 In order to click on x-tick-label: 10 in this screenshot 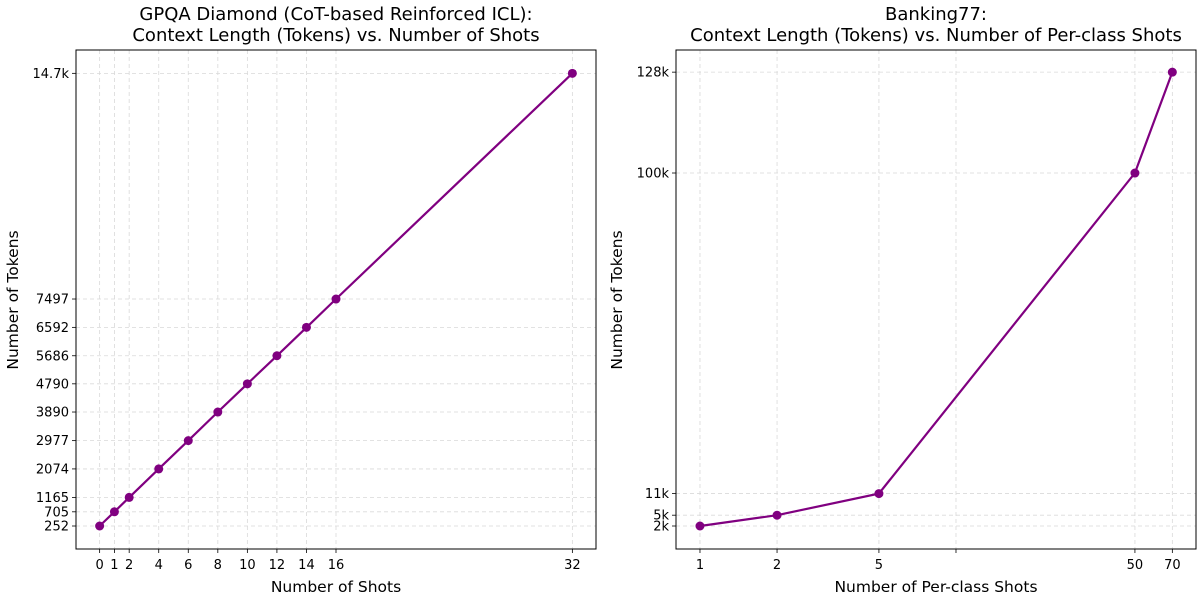, I will do `click(247, 565)`.